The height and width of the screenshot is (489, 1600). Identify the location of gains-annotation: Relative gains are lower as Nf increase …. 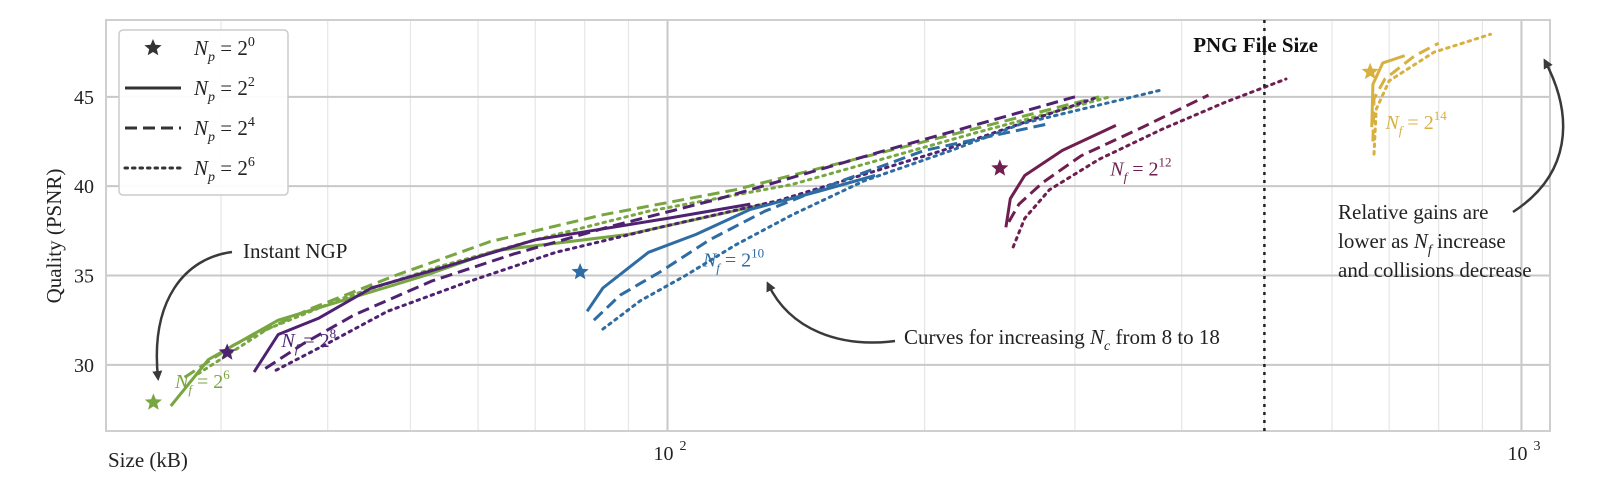
(1451, 170).